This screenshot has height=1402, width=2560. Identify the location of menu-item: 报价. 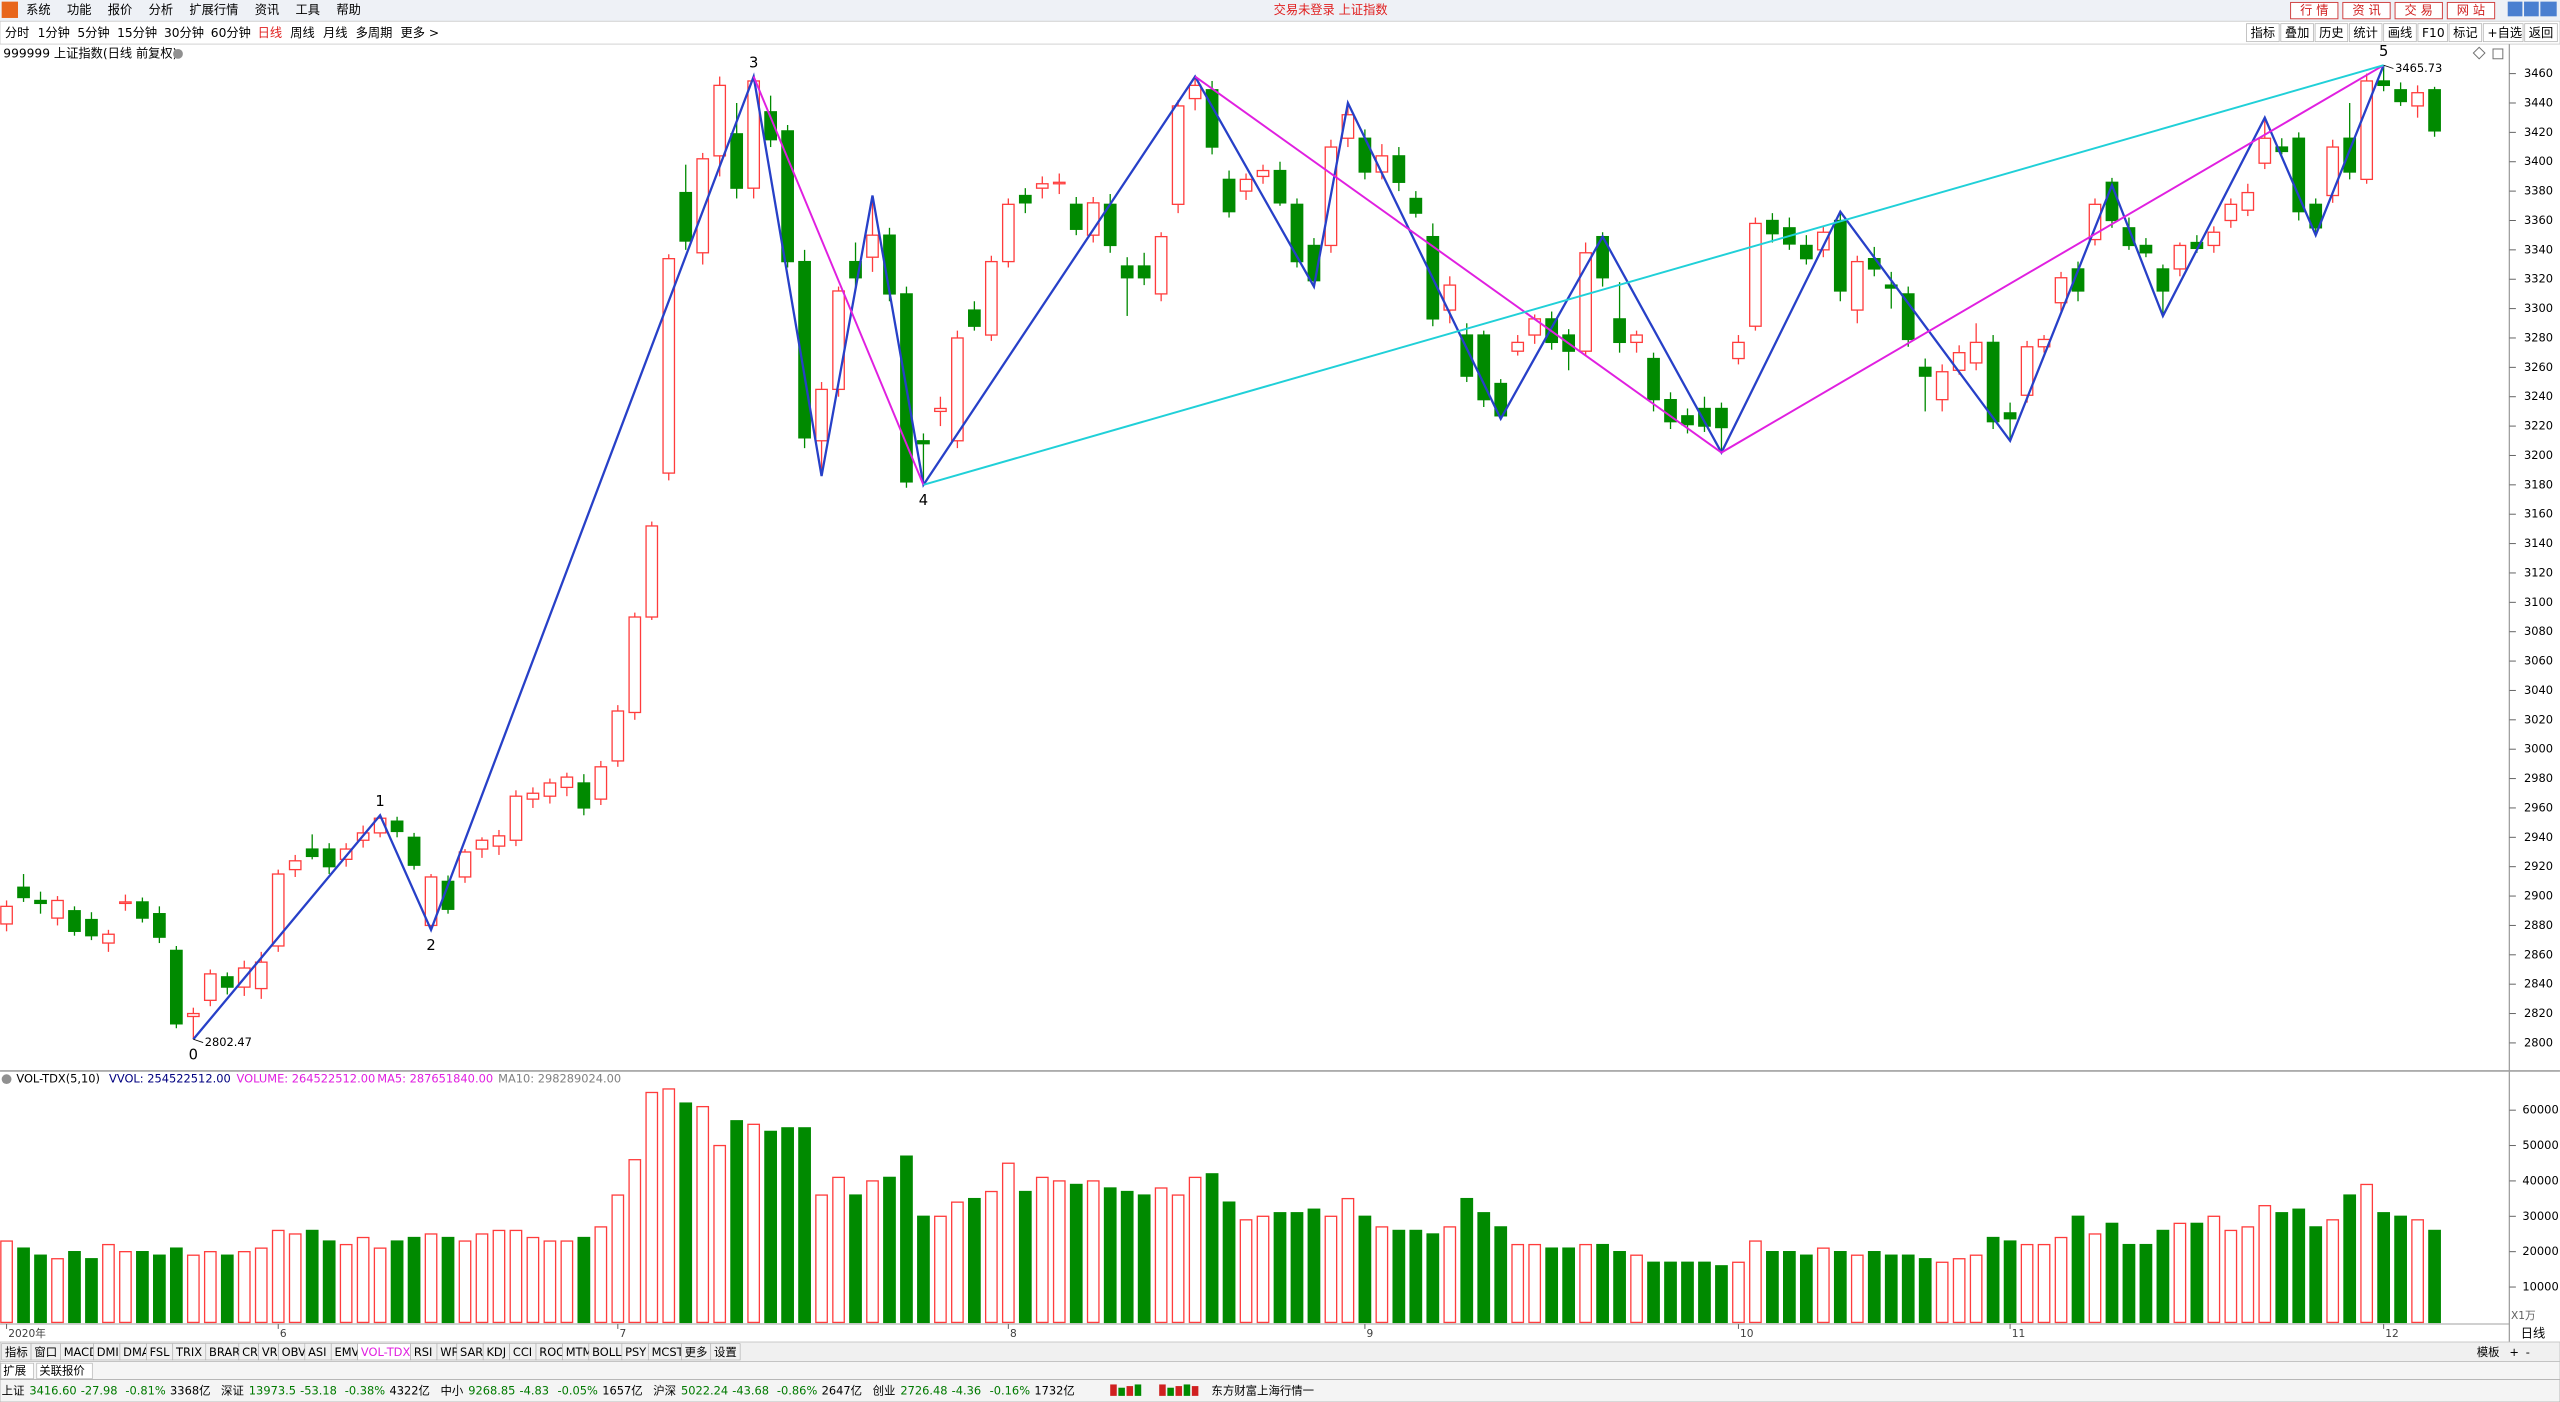
(120, 9).